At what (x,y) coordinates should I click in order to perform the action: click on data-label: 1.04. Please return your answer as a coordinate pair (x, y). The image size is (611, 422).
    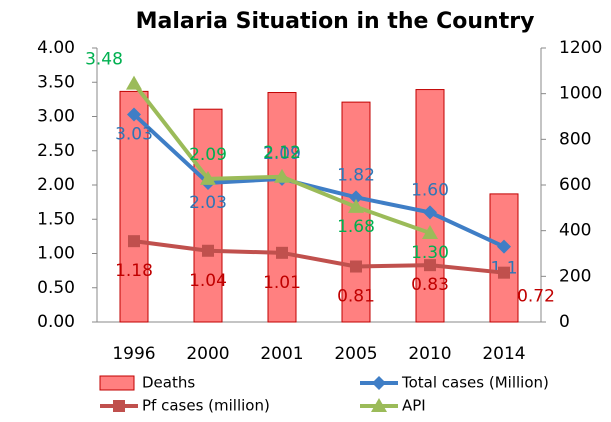
    Looking at the image, I should click on (208, 281).